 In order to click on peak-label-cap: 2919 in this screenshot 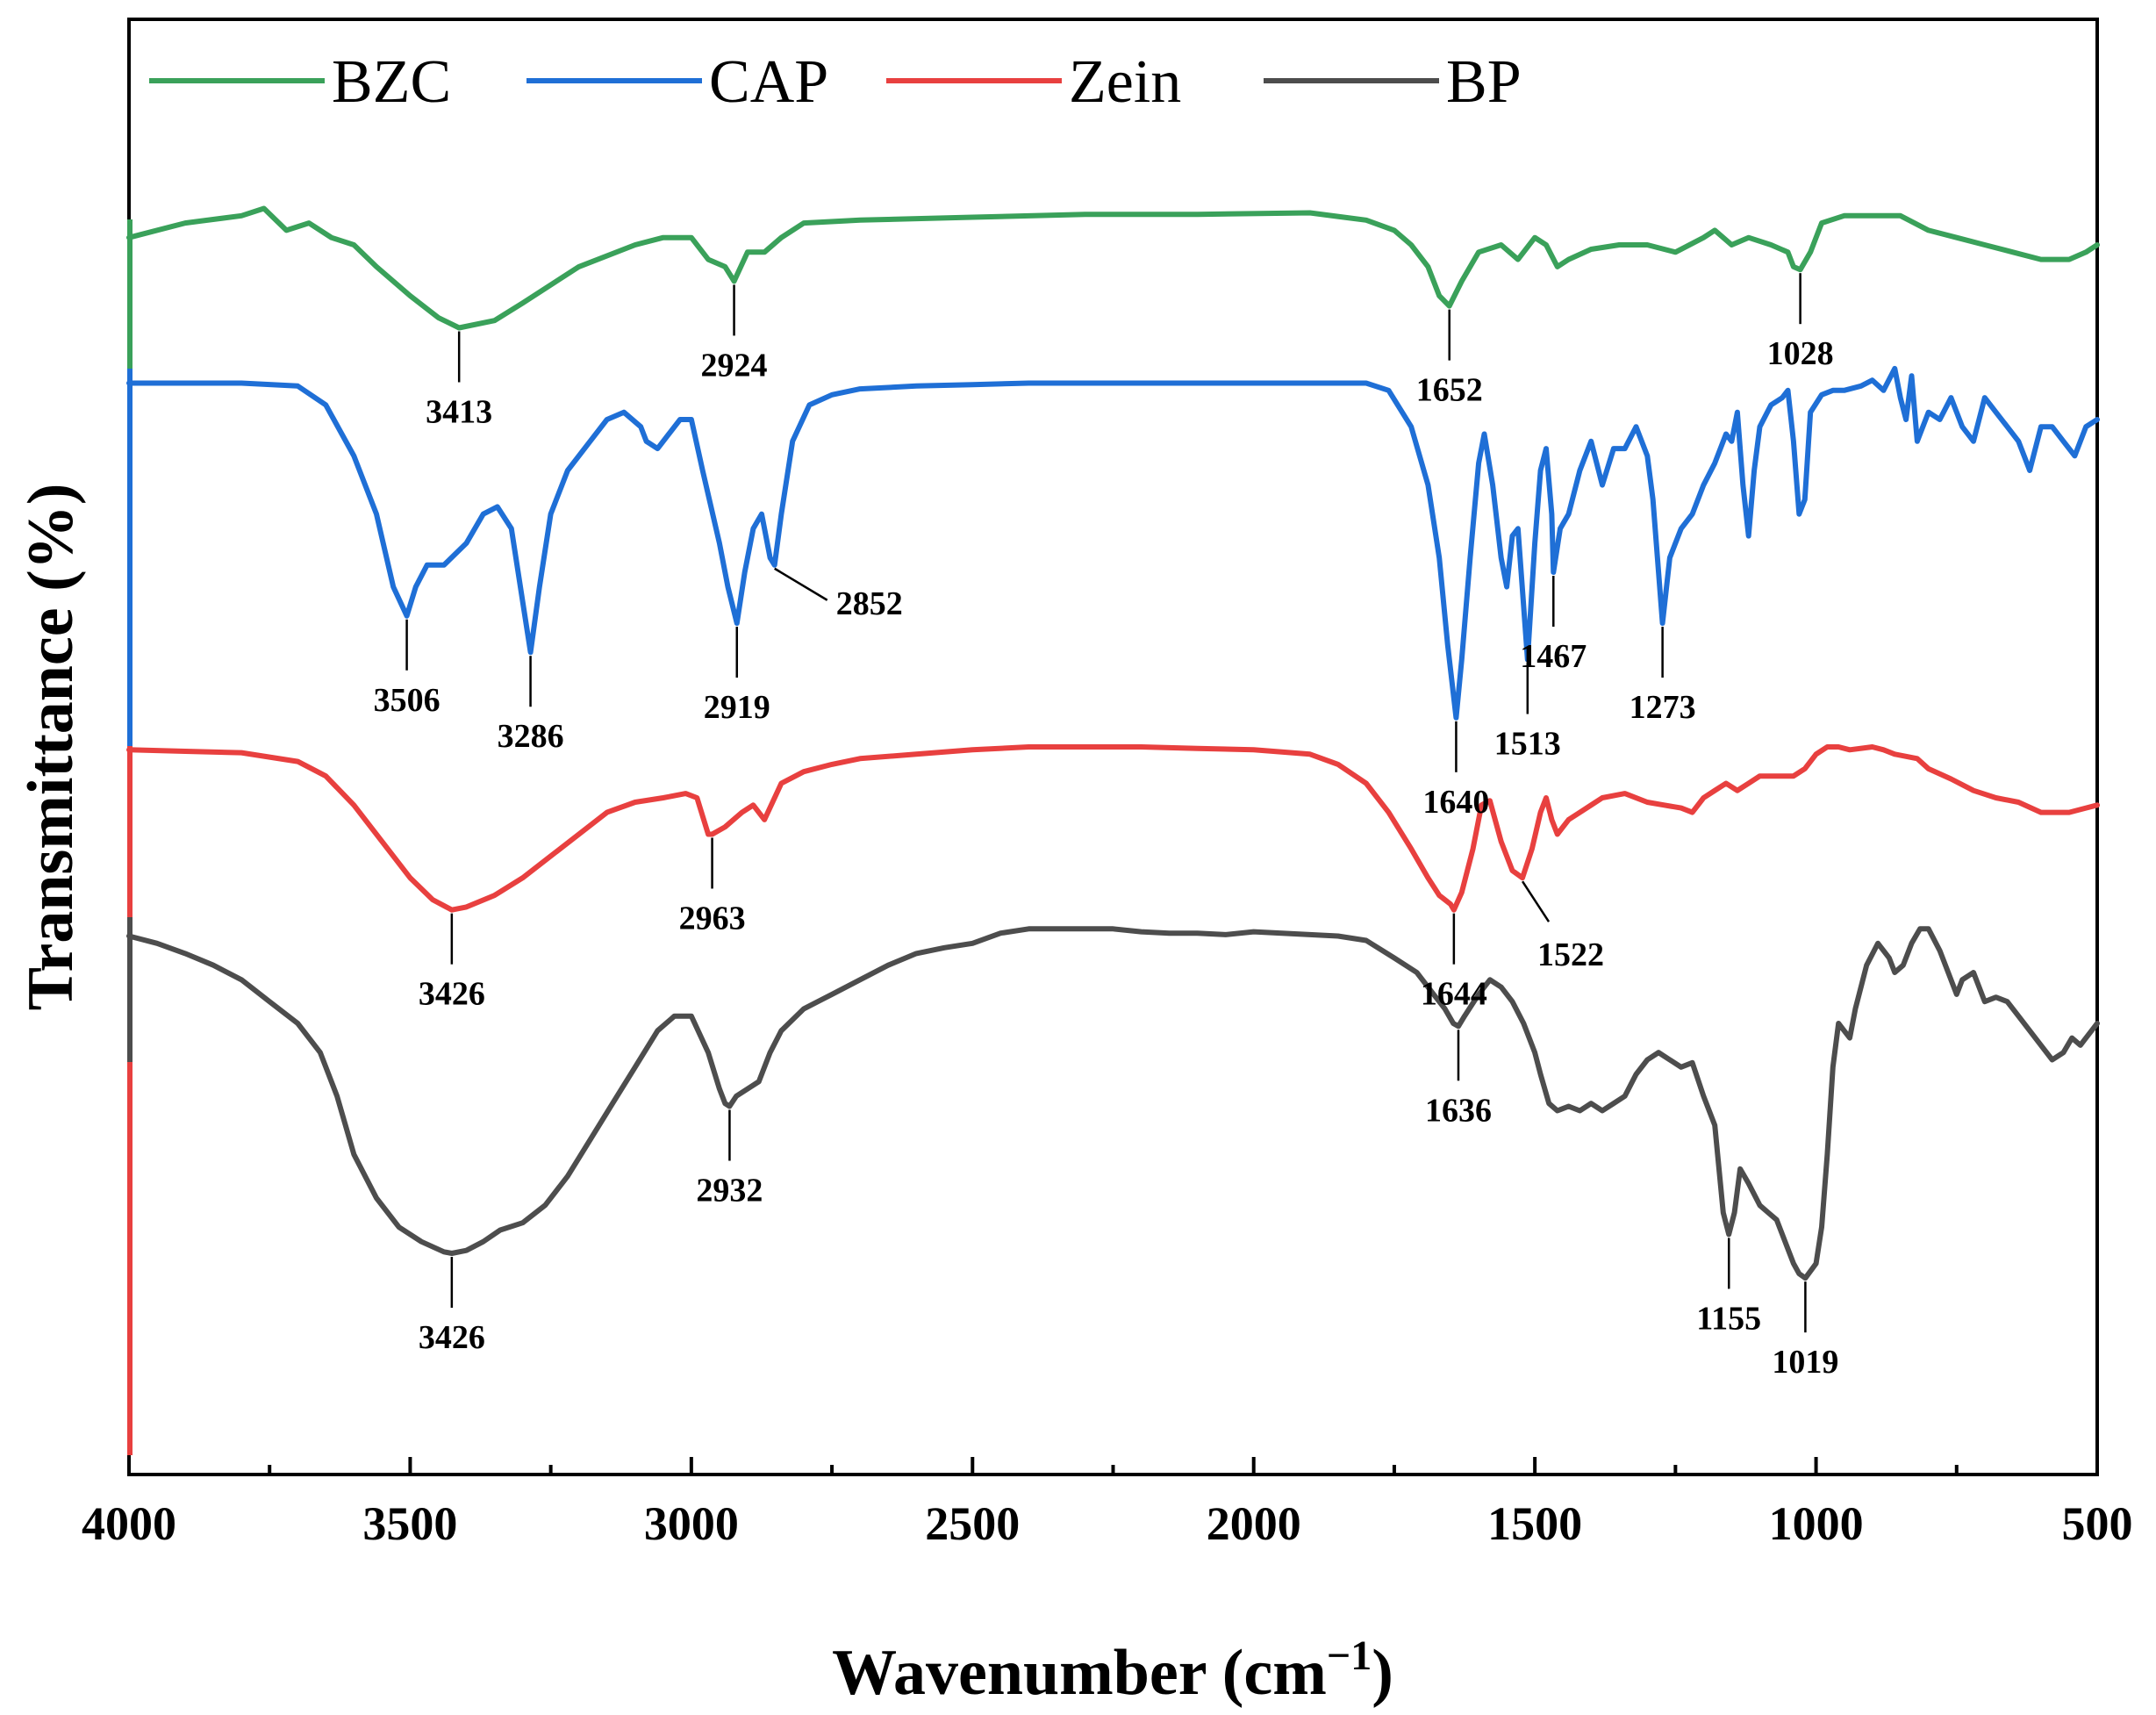, I will do `click(737, 708)`.